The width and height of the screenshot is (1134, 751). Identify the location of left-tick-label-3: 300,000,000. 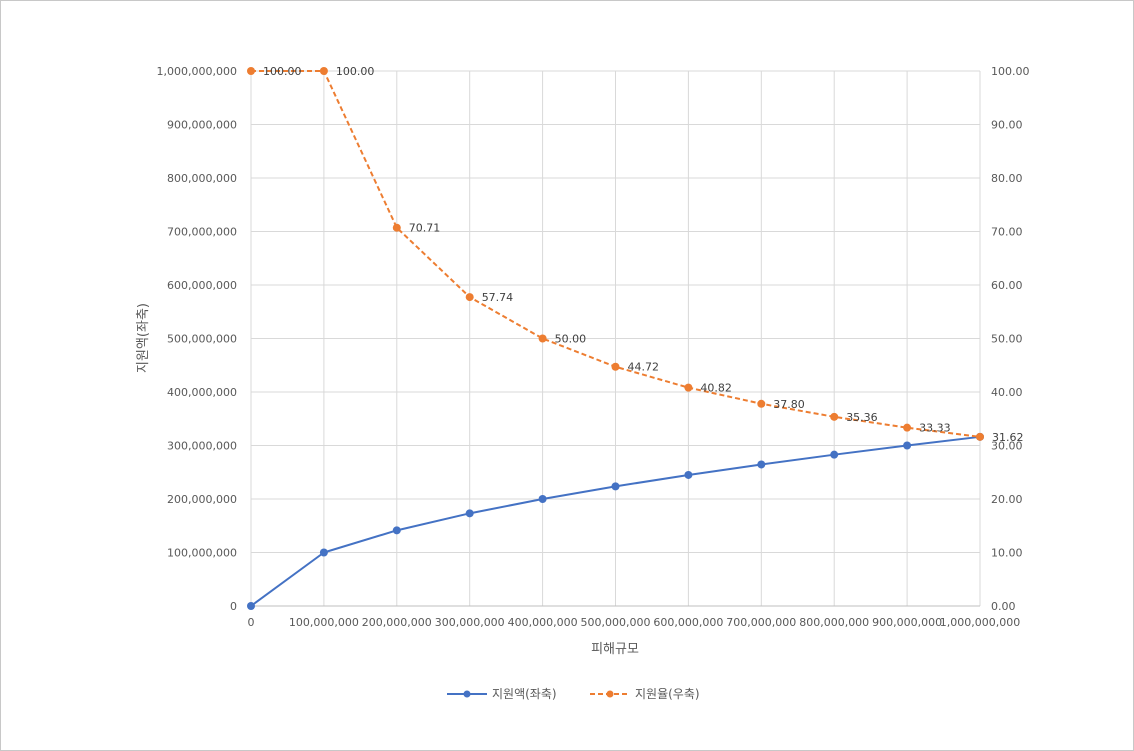
(202, 446).